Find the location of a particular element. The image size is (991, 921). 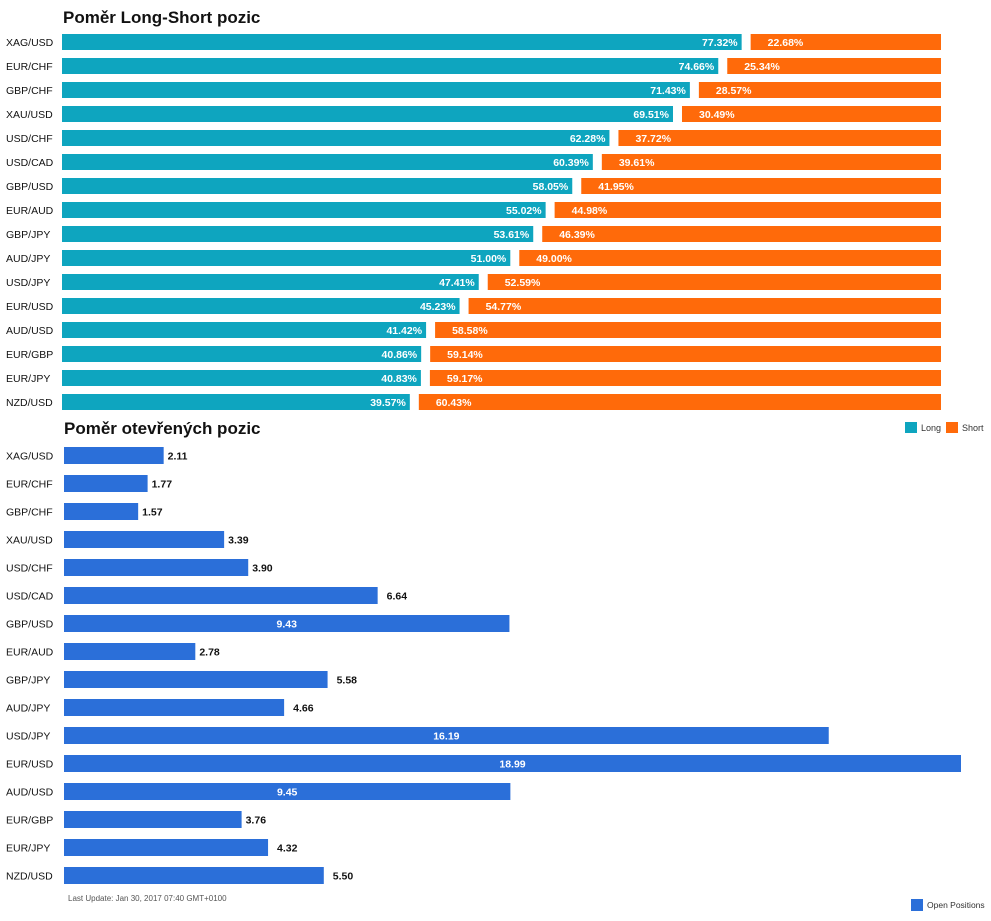

chart1-category-label: AUD/USD is located at coordinates (30, 331).